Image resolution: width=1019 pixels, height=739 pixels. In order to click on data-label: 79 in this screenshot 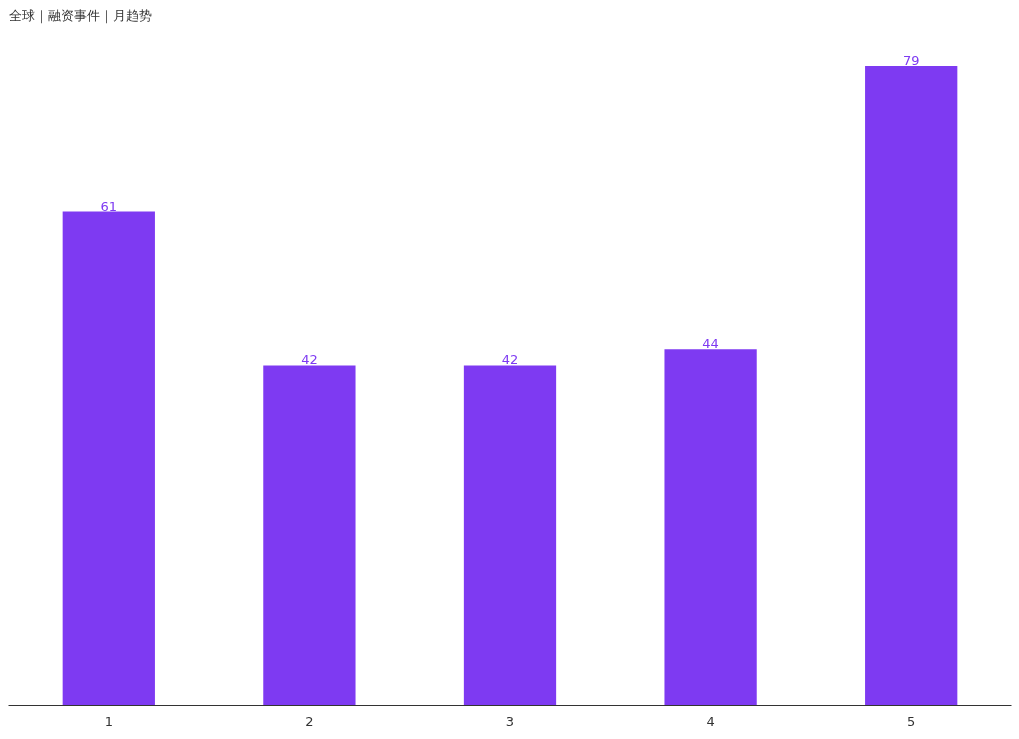, I will do `click(911, 60)`.